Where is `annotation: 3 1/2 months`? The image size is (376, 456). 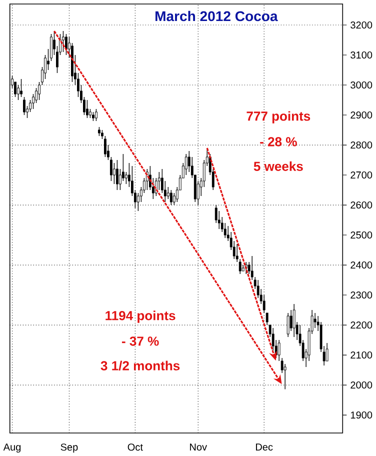 annotation: 3 1/2 months is located at coordinates (140, 365).